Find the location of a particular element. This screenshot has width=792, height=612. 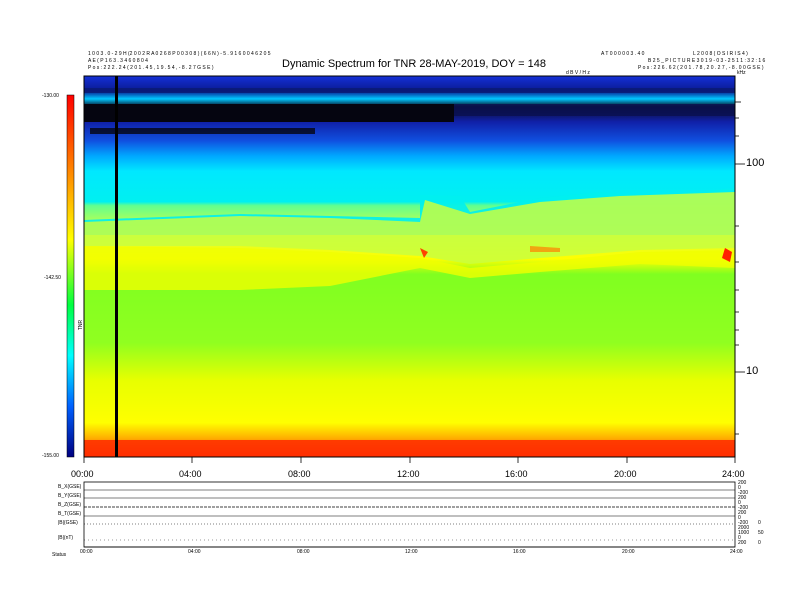

right-tick-16: 0 is located at coordinates (759, 523).